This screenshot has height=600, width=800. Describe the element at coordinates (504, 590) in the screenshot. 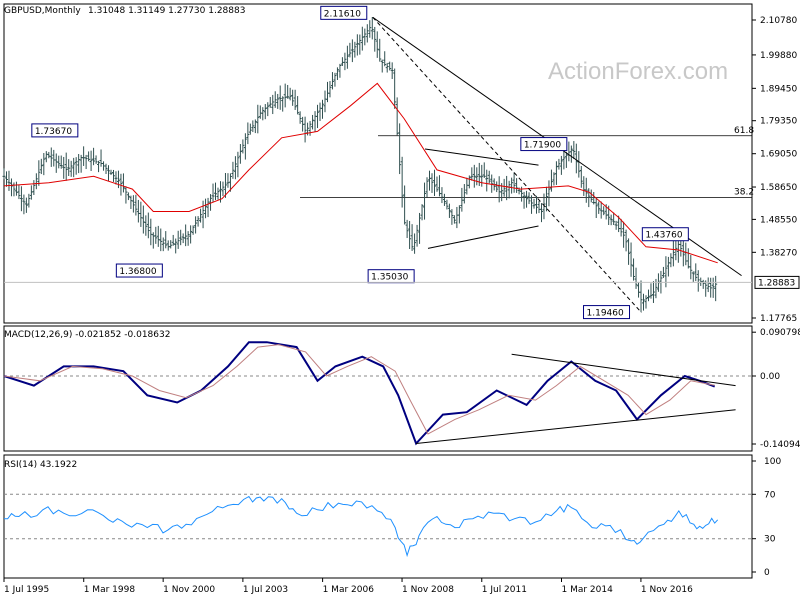

I see `x-tick-label-6: 1 Jul 2011` at that location.